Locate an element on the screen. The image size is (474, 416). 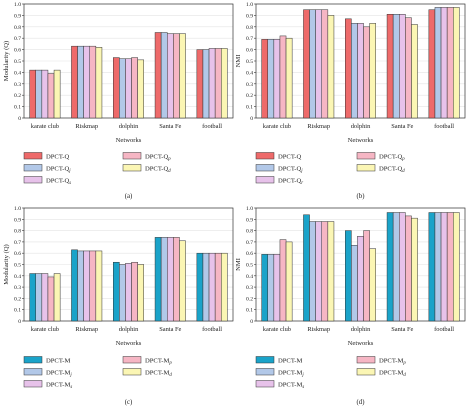
legend-item: DPCT-Md is located at coordinates (381, 373).